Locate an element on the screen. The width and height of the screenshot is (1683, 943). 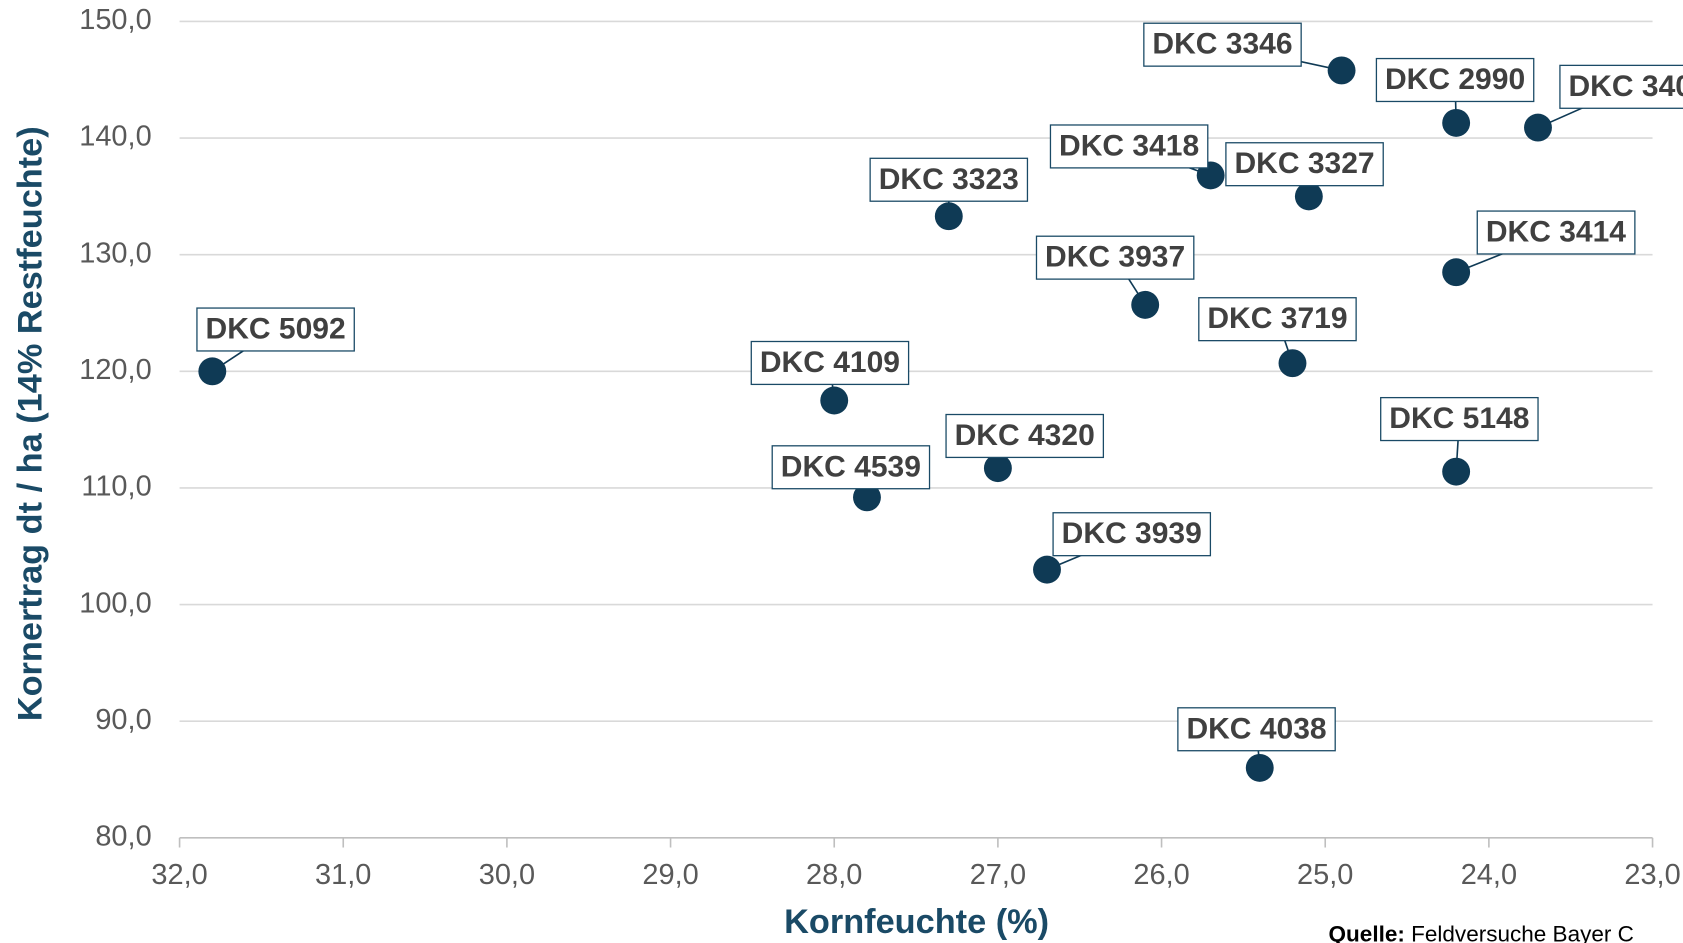
source: Quelle: Feldversuche Bayer C is located at coordinates (1481, 932).